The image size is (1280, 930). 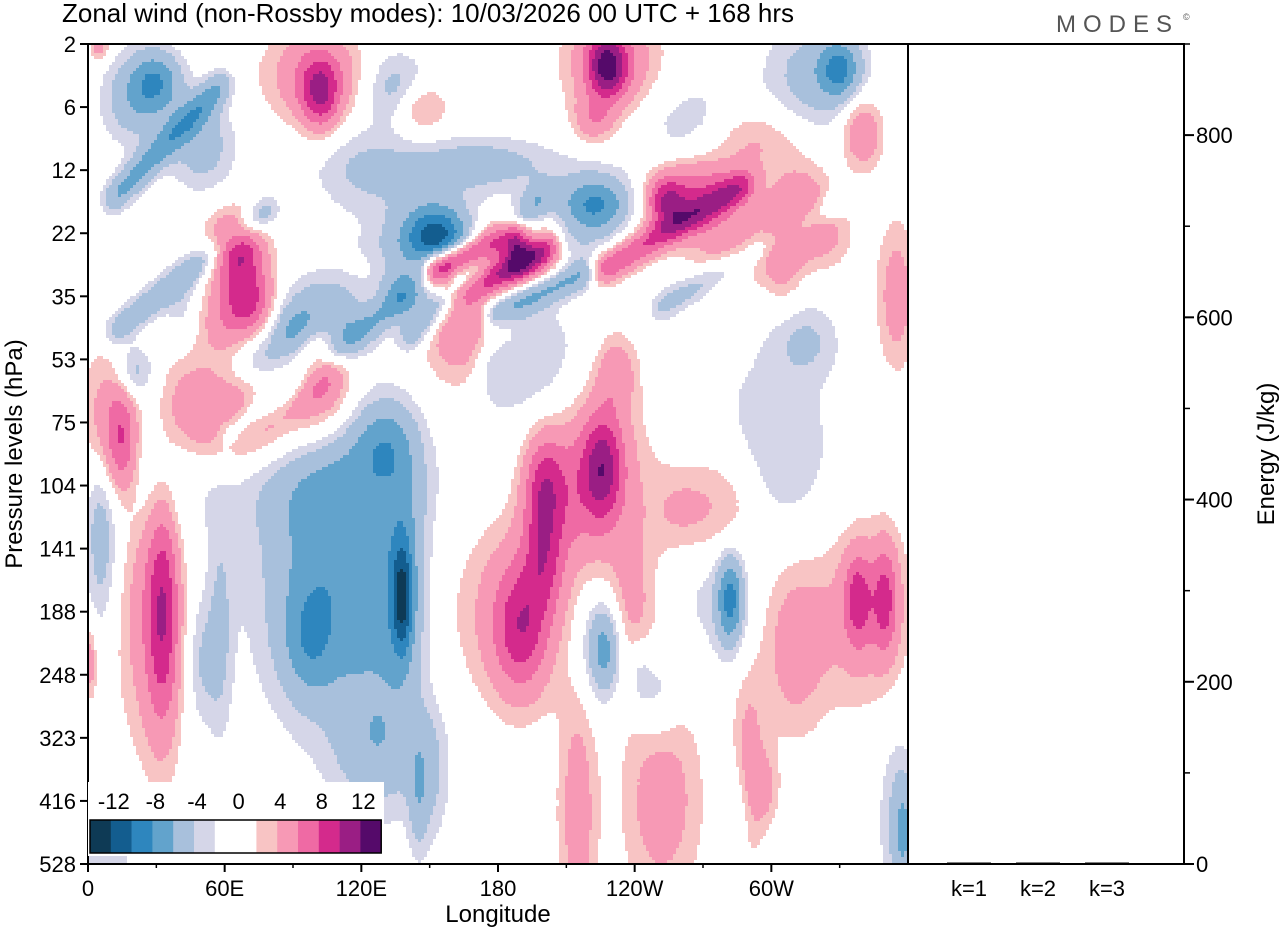 What do you see at coordinates (57, 801) in the screenshot?
I see `y-tick-label: 416` at bounding box center [57, 801].